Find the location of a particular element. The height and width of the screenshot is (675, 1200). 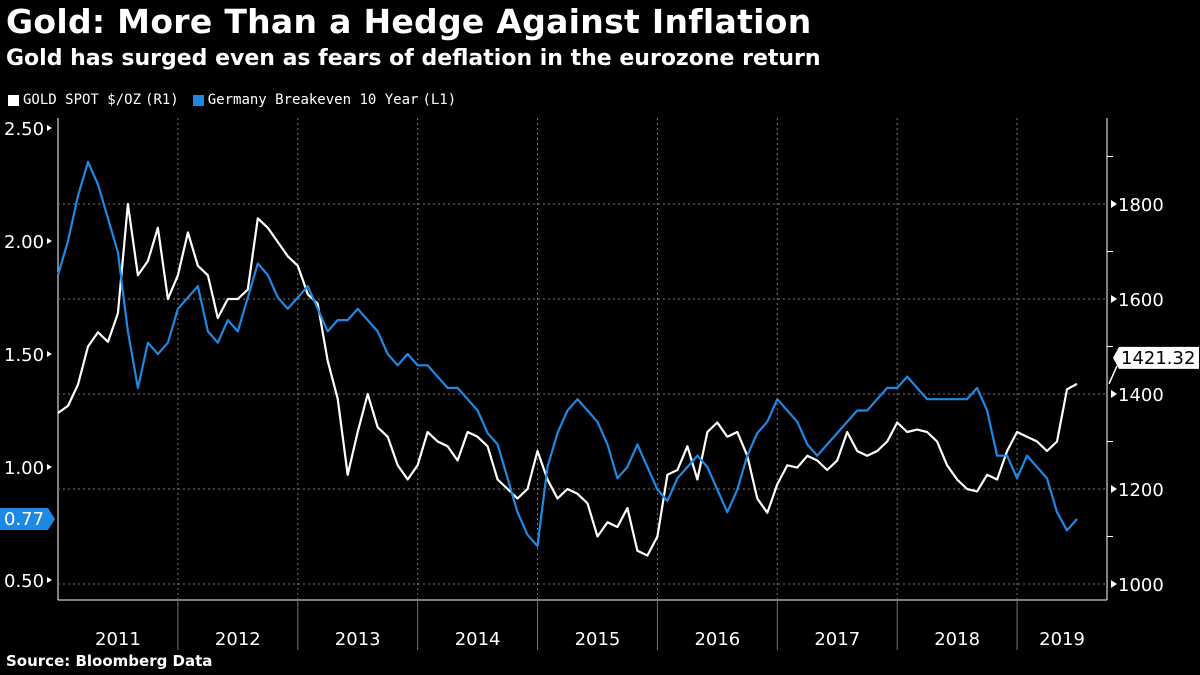

right-tick-label: 1000 is located at coordinates (1141, 585).